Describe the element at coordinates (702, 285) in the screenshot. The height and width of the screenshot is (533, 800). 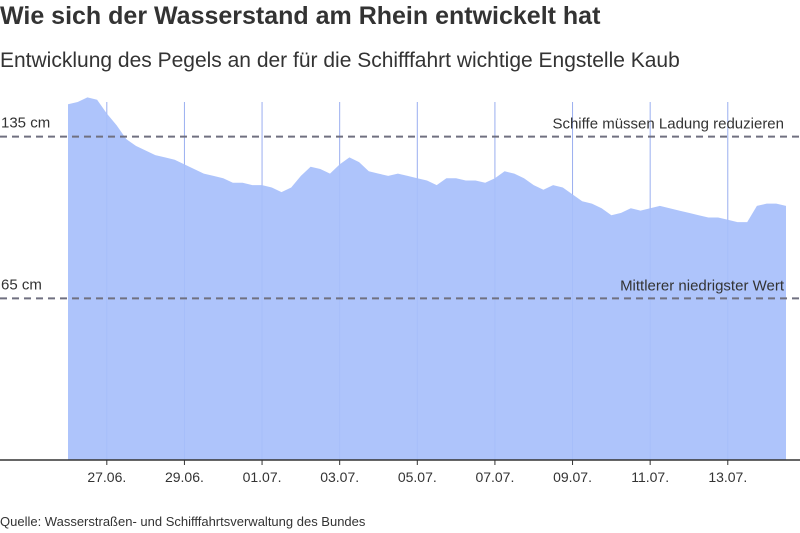
I see `reference-description-label: Mittlerer niedrigster Wert` at that location.